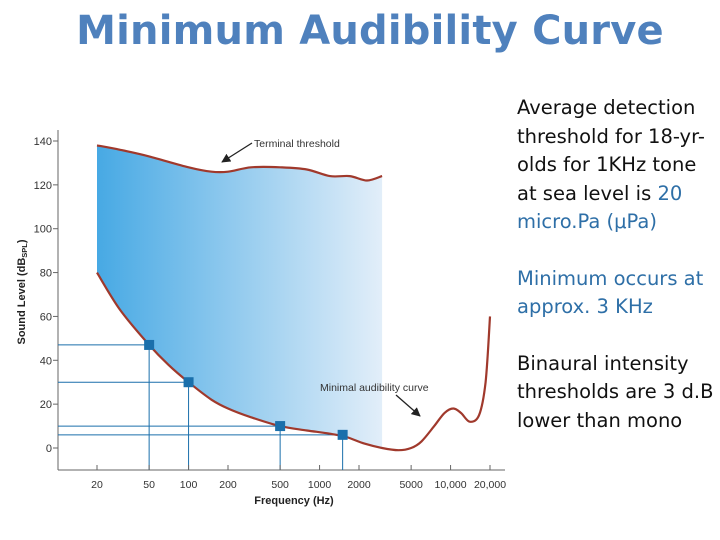 Image resolution: width=720 pixels, height=540 pixels. Describe the element at coordinates (24, 250) in the screenshot. I see `y-axis-label-sub: SPL` at that location.